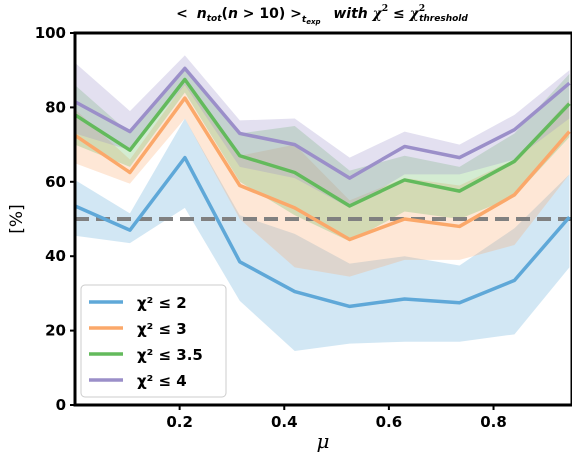  Describe the element at coordinates (50, 33) in the screenshot. I see `y-tick-label: 100` at that location.